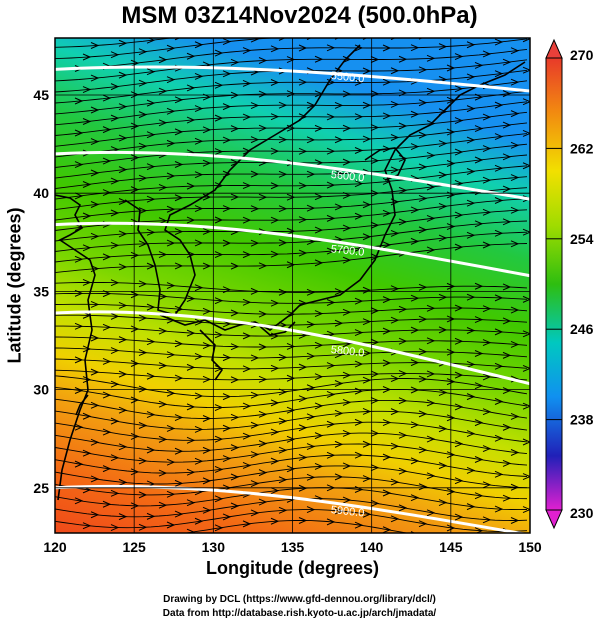 The width and height of the screenshot is (599, 625). What do you see at coordinates (582, 420) in the screenshot?
I see `colorbar-tick-label: 238` at bounding box center [582, 420].